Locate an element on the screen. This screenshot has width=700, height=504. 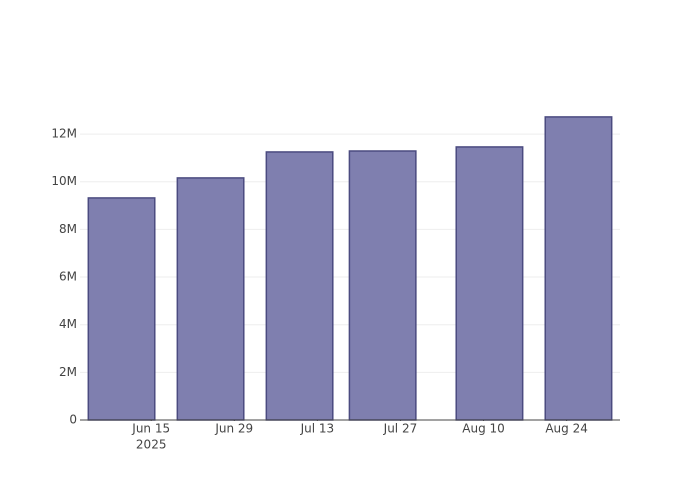
x-tick-label: Jul 27 is located at coordinates (400, 429).